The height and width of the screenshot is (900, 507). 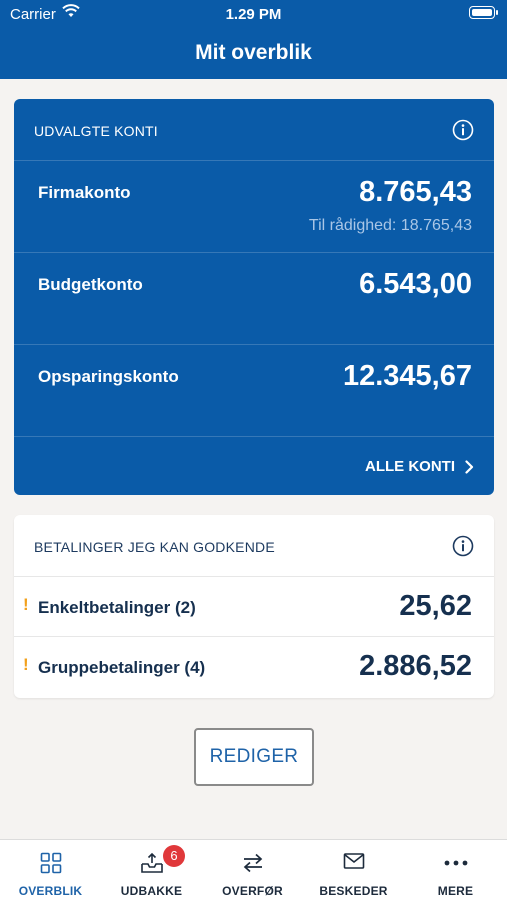 I want to click on tab-label: BESKEDER, so click(x=353, y=891).